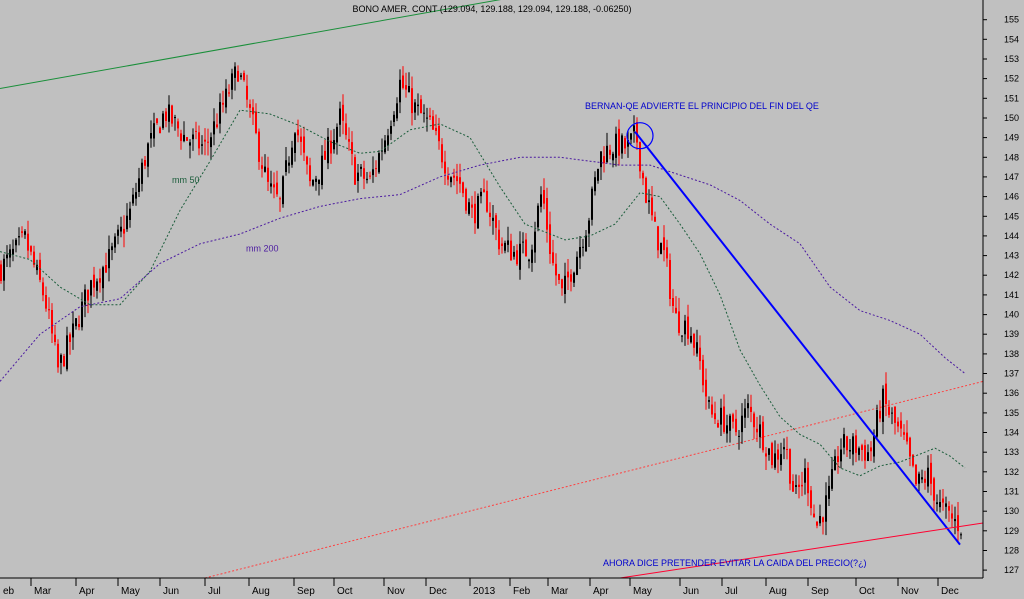 The image size is (1024, 599). Describe the element at coordinates (484, 591) in the screenshot. I see `x-tick-label: 2013` at that location.